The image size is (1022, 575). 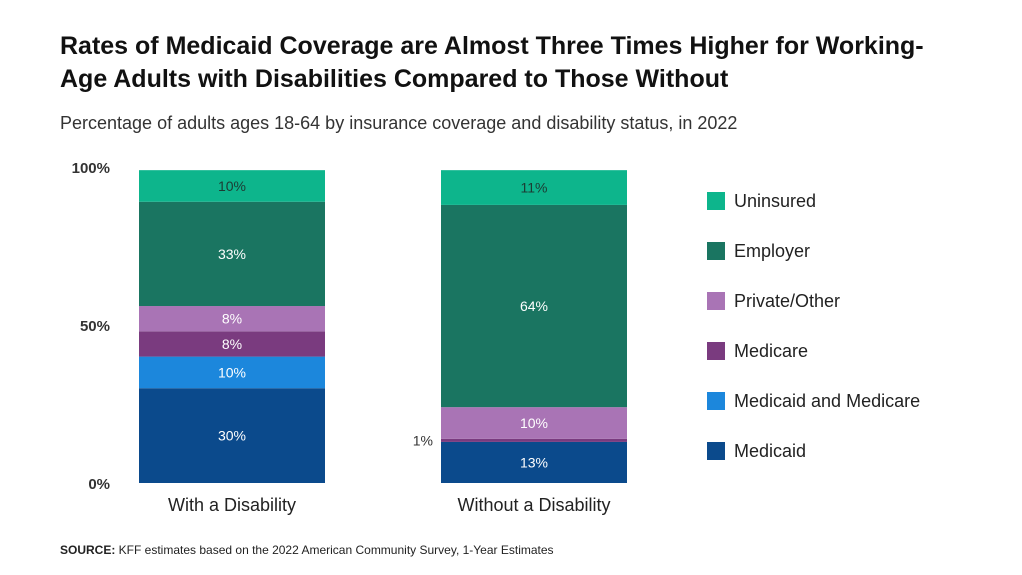 I want to click on data-label: 11%, so click(x=534, y=188).